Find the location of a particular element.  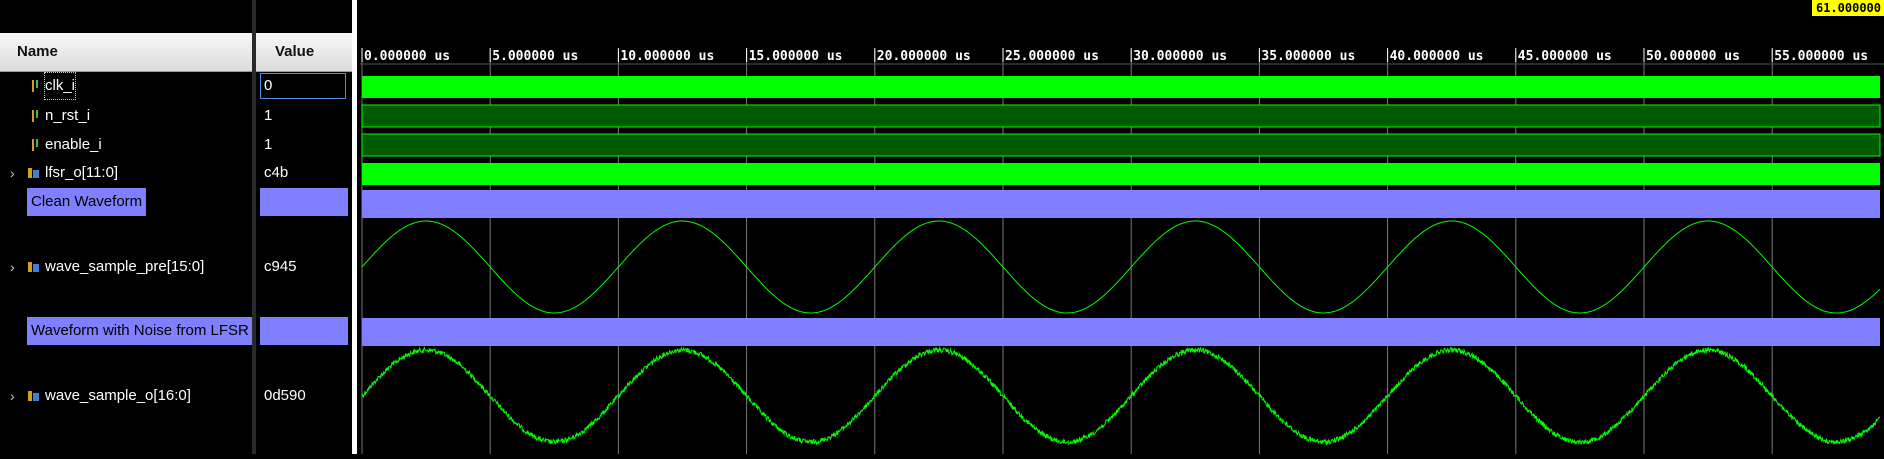

noisy-waveform-band is located at coordinates (1121, 332).